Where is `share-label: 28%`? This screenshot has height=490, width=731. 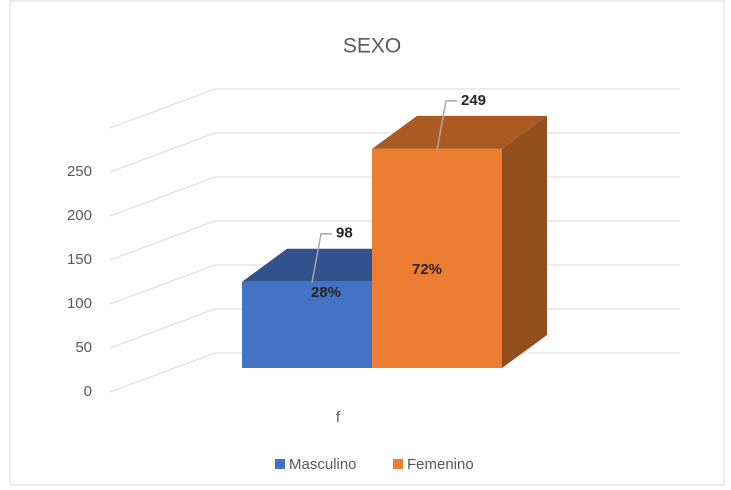 share-label: 28% is located at coordinates (326, 292).